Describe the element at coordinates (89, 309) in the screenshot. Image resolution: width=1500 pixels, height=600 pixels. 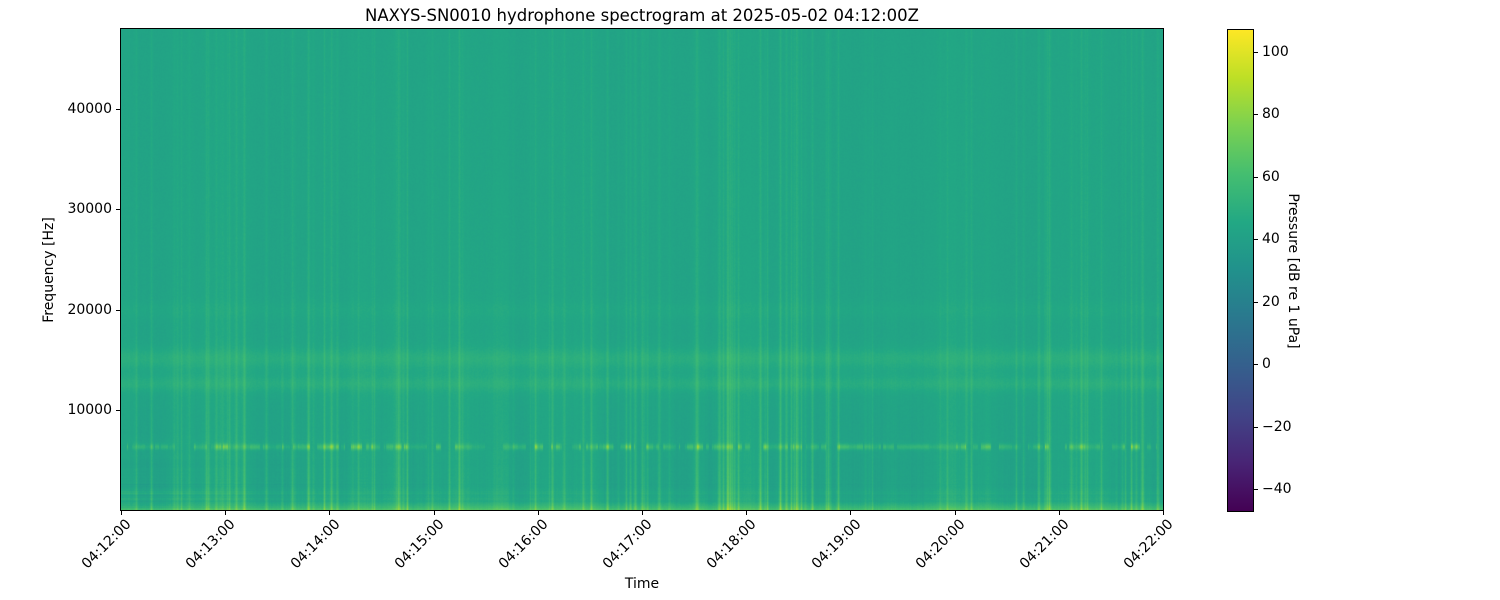
I see `y-tick-label: 20000` at that location.